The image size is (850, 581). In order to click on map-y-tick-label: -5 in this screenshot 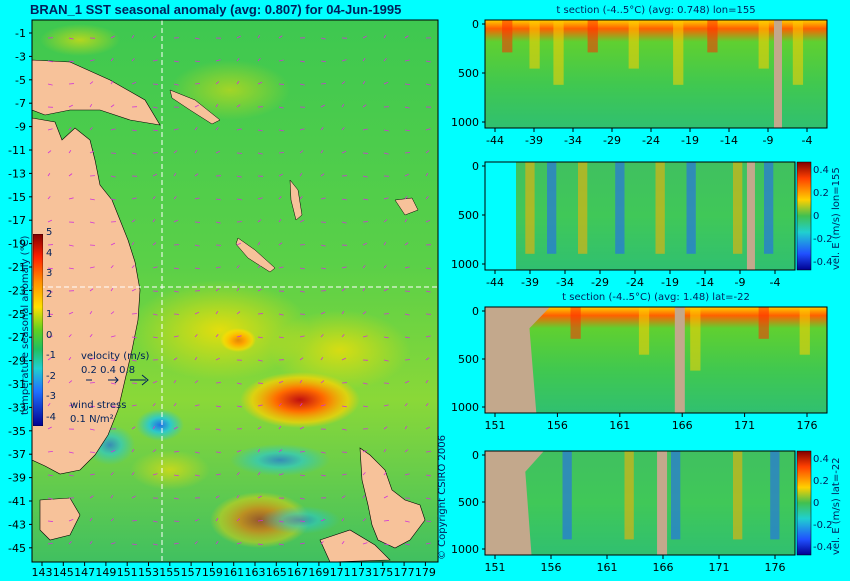, I will do `click(20, 80)`.